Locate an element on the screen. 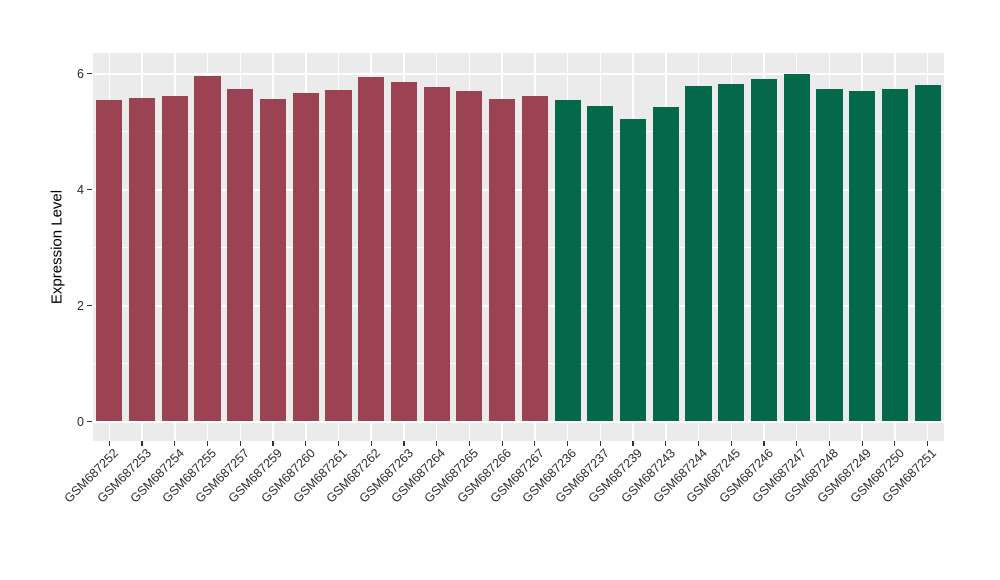 The width and height of the screenshot is (1000, 580). bar-GSM687265 is located at coordinates (469, 256).